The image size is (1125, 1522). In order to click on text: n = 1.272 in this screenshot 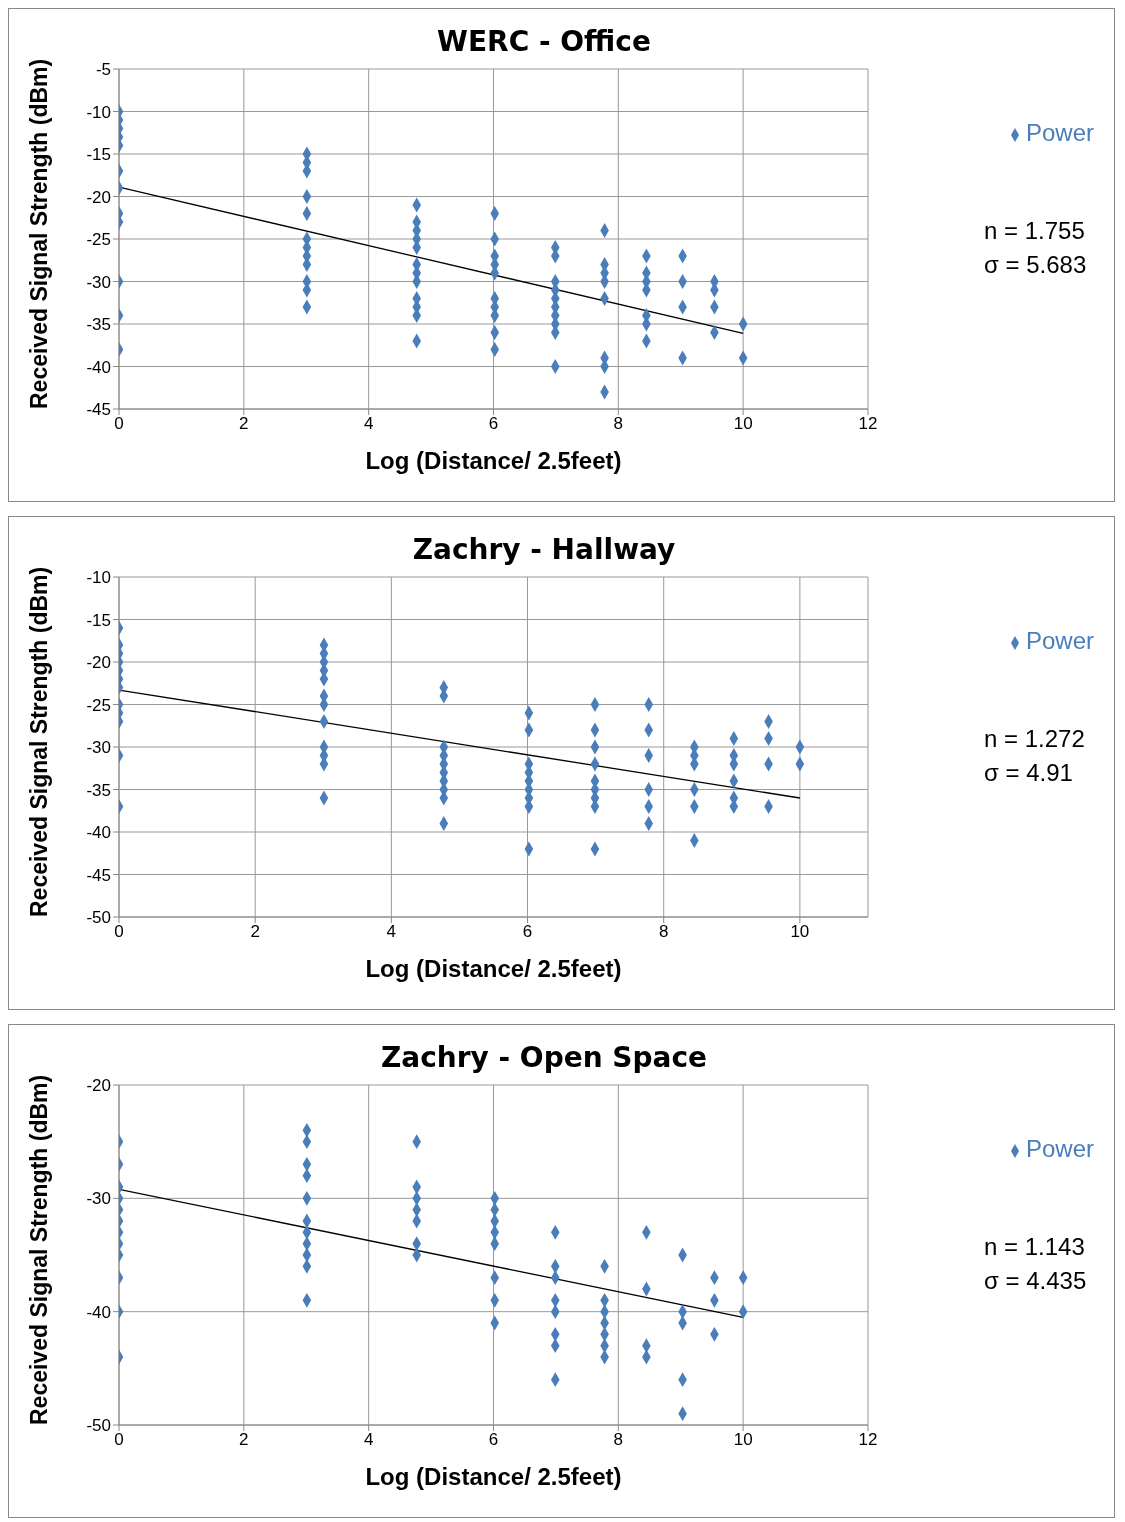, I will do `click(1035, 739)`.